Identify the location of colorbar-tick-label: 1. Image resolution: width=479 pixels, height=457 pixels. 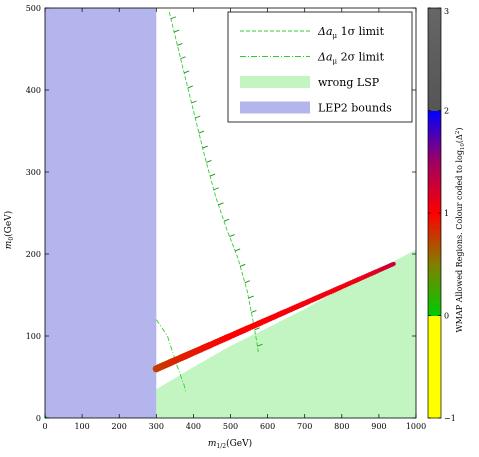
(446, 213).